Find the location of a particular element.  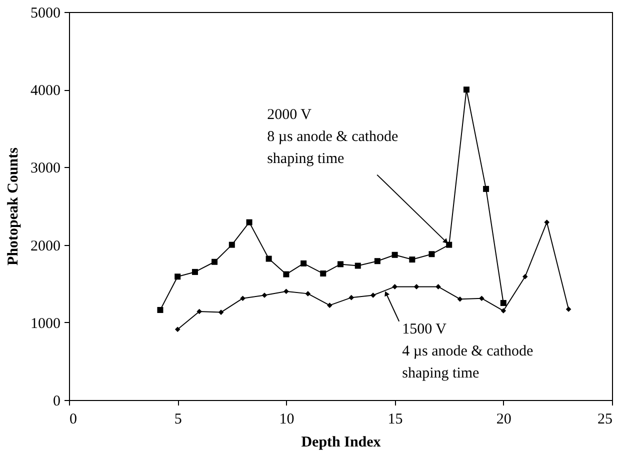

y-tick-label: 0 is located at coordinates (56, 402).